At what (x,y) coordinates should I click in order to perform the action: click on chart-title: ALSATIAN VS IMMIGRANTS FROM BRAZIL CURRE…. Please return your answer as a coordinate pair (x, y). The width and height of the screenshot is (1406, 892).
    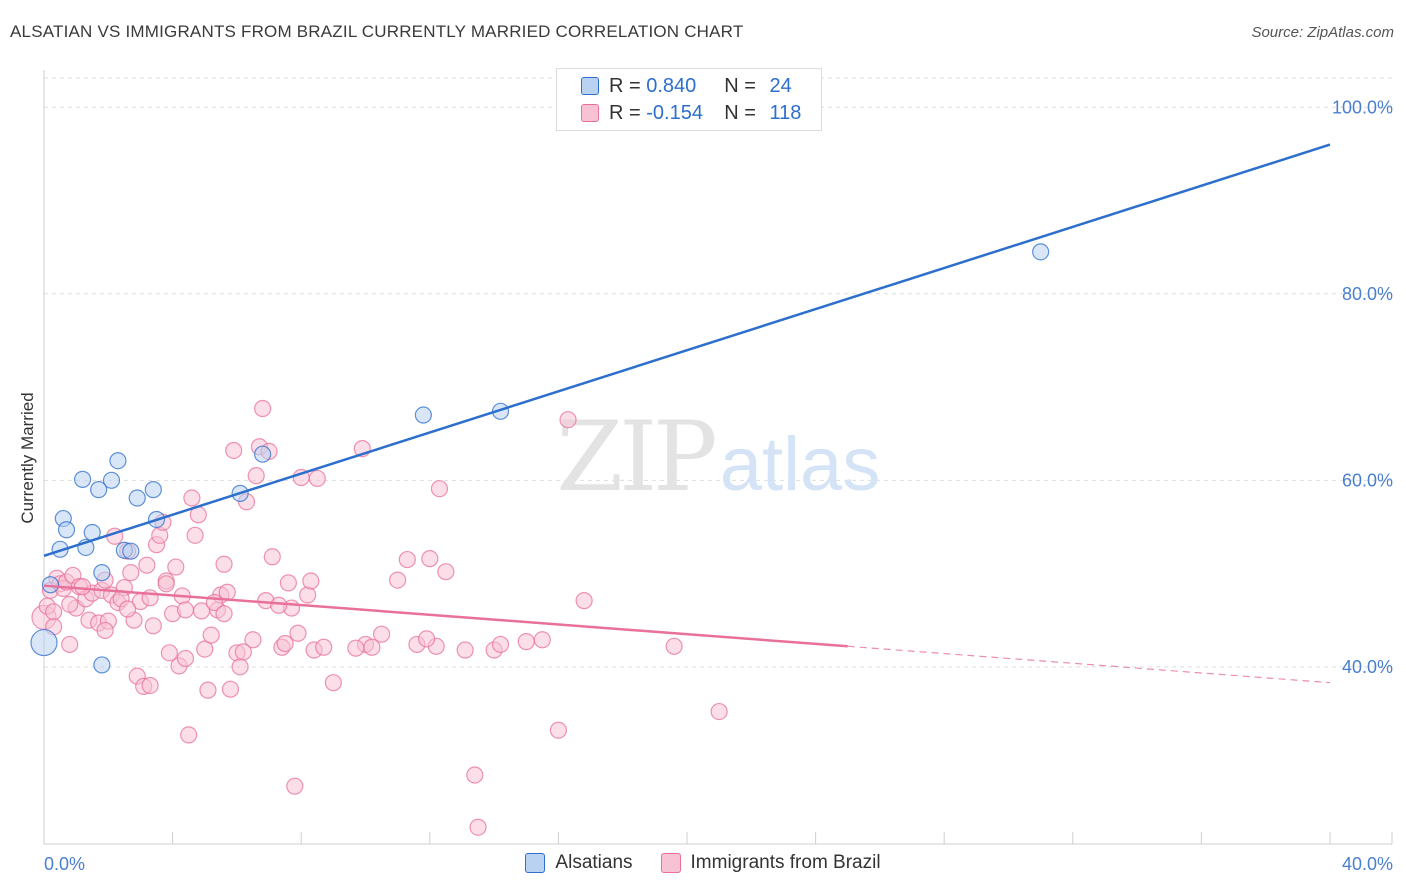
    Looking at the image, I should click on (377, 31).